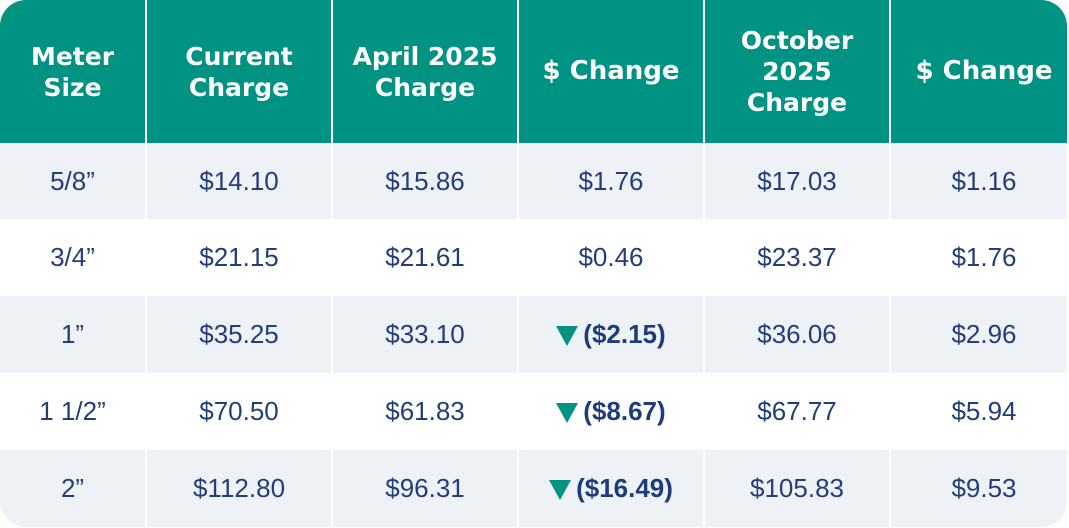 The image size is (1069, 528). What do you see at coordinates (239, 334) in the screenshot?
I see `cell-current-charge: $35.25` at bounding box center [239, 334].